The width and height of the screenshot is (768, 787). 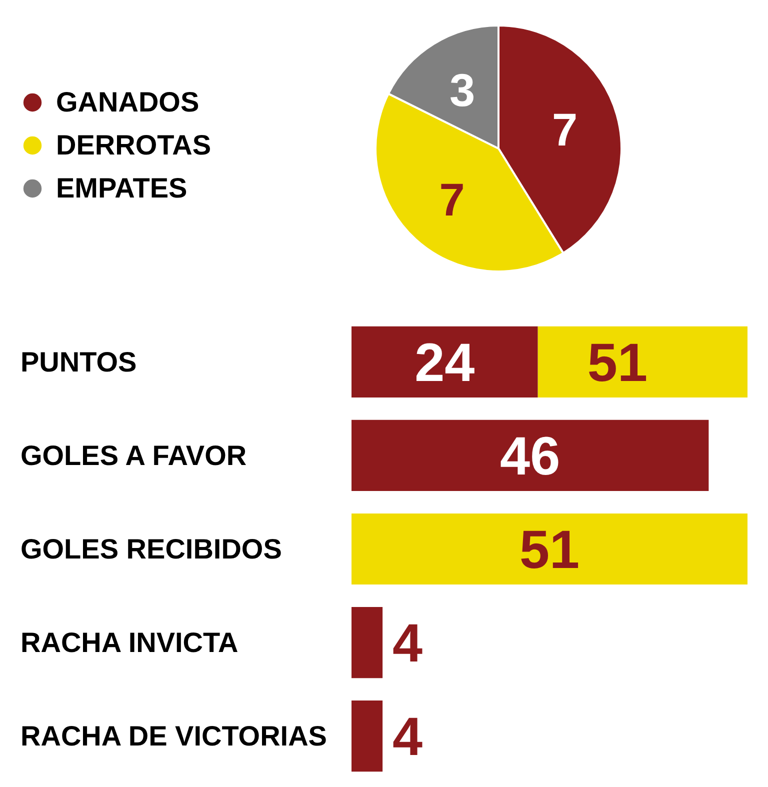 I want to click on y-tick-label: PUNTOS, so click(x=78, y=362).